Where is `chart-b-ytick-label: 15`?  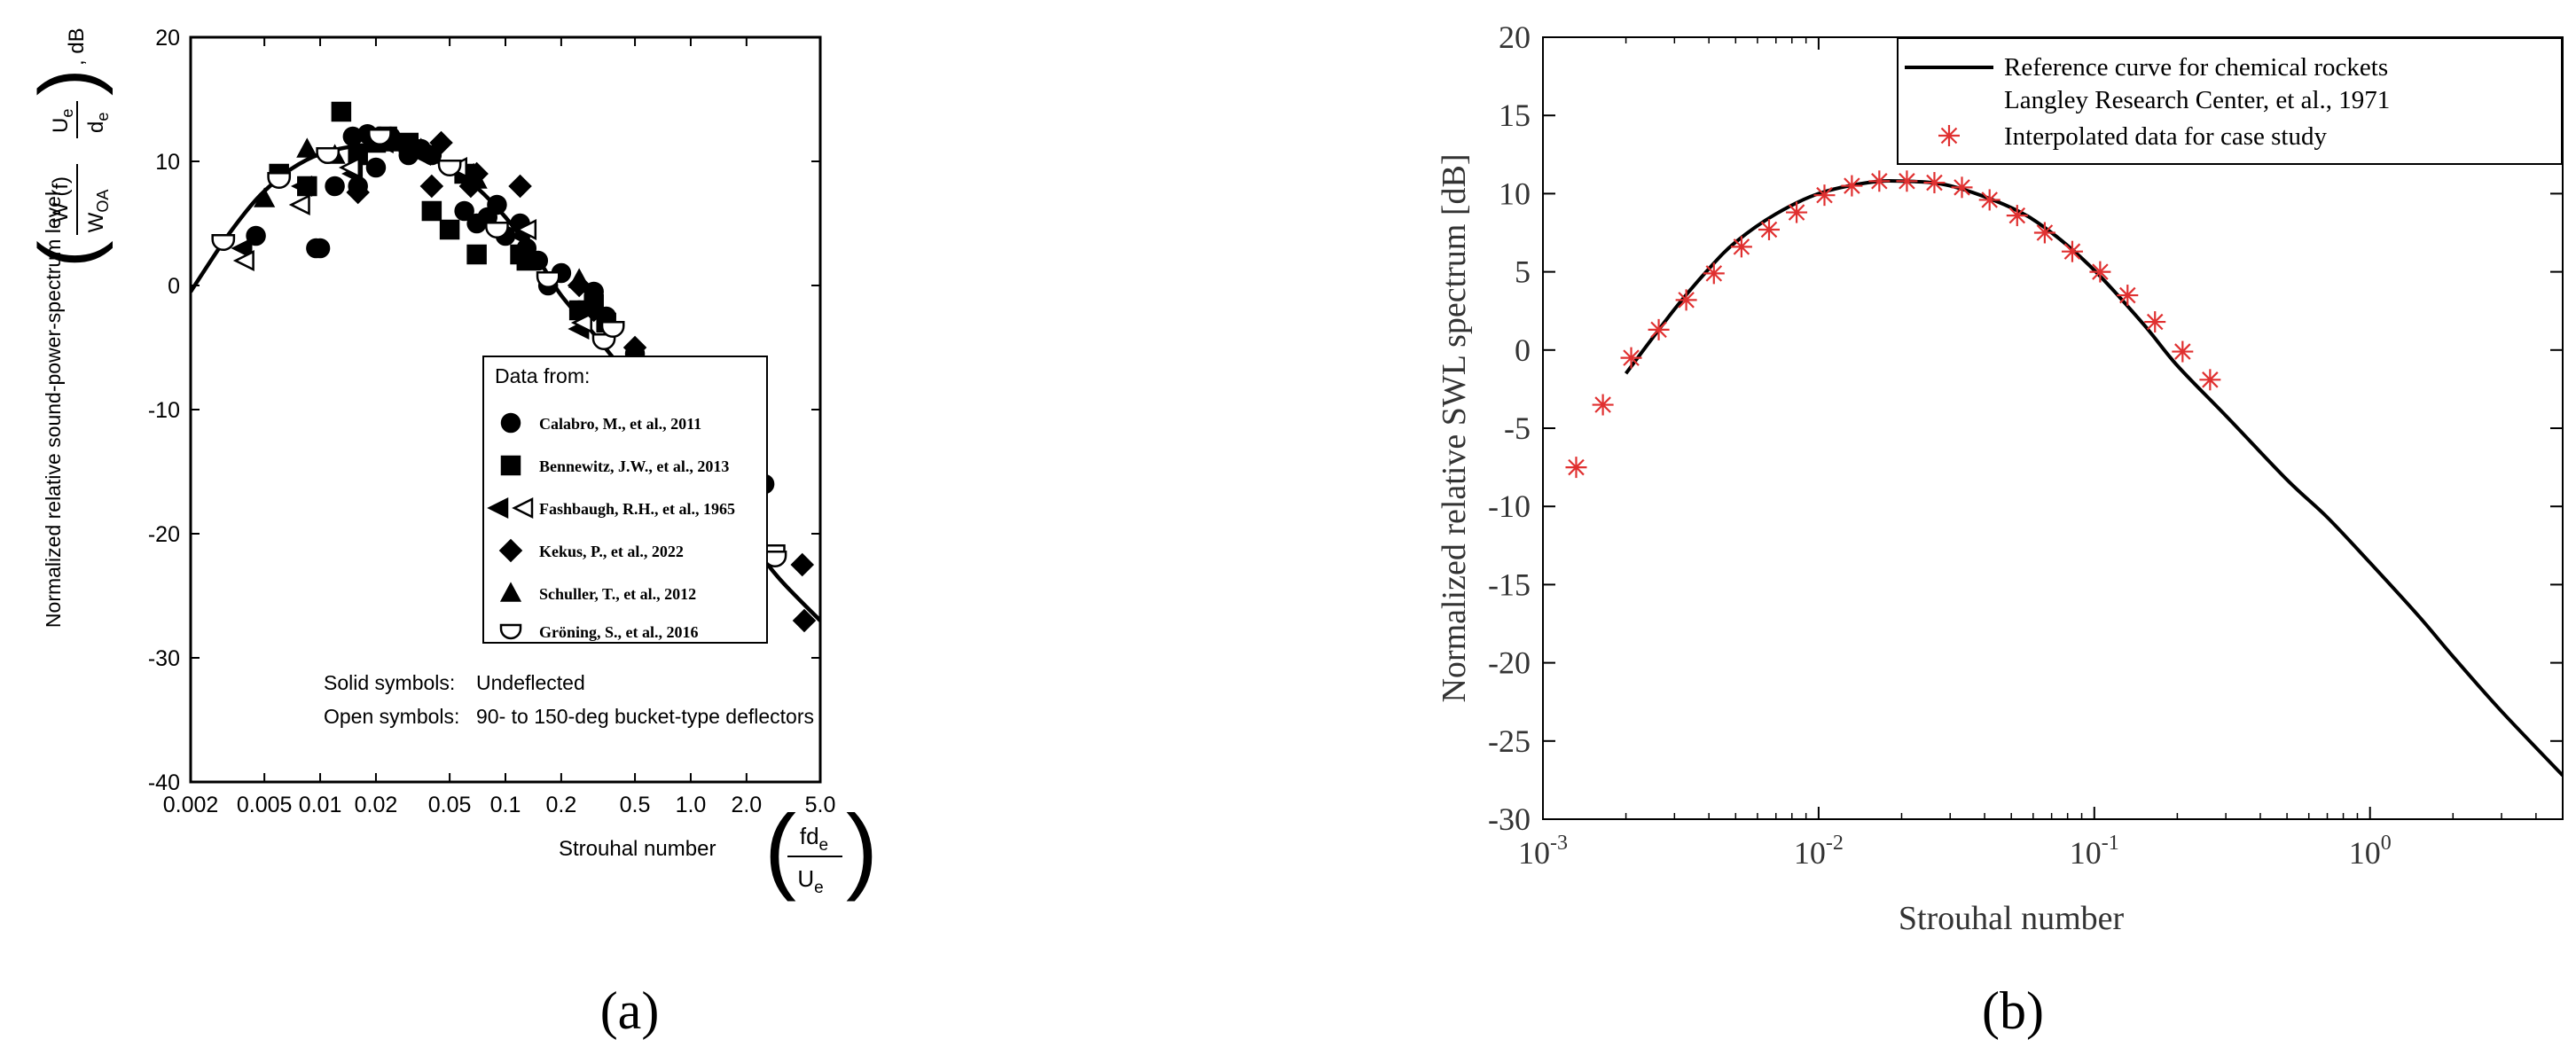 chart-b-ytick-label: 15 is located at coordinates (1515, 116).